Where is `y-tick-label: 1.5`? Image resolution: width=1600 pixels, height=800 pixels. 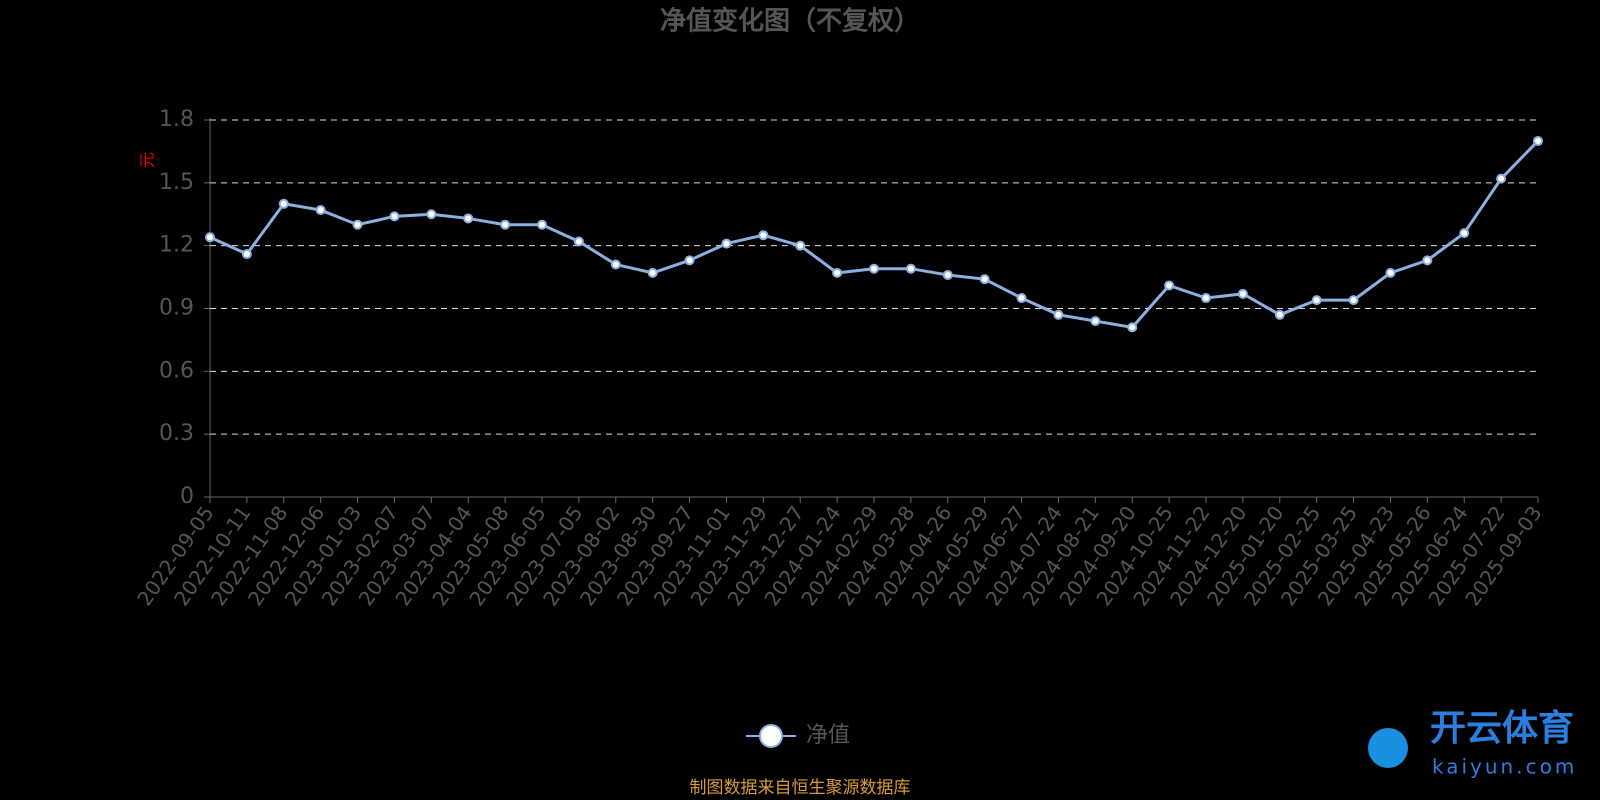 y-tick-label: 1.5 is located at coordinates (176, 182).